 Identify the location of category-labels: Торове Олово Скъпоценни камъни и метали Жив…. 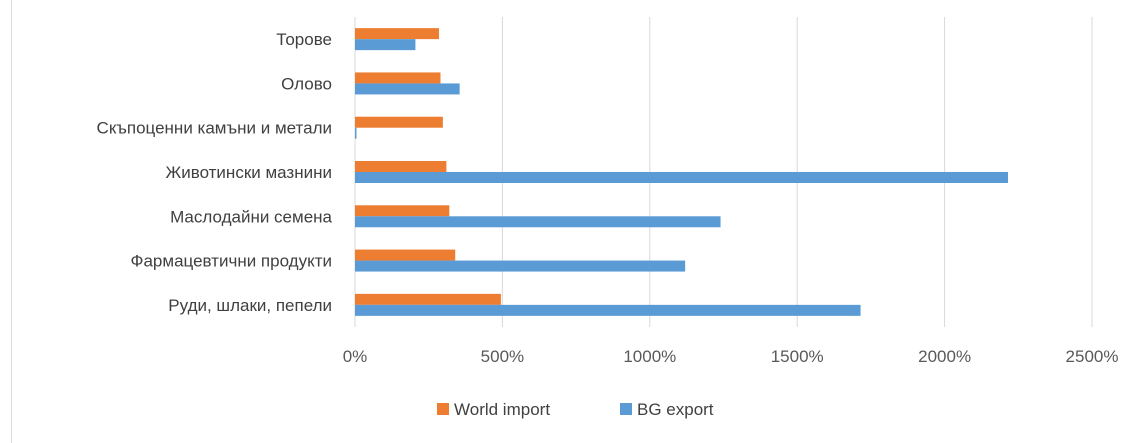
(215, 172).